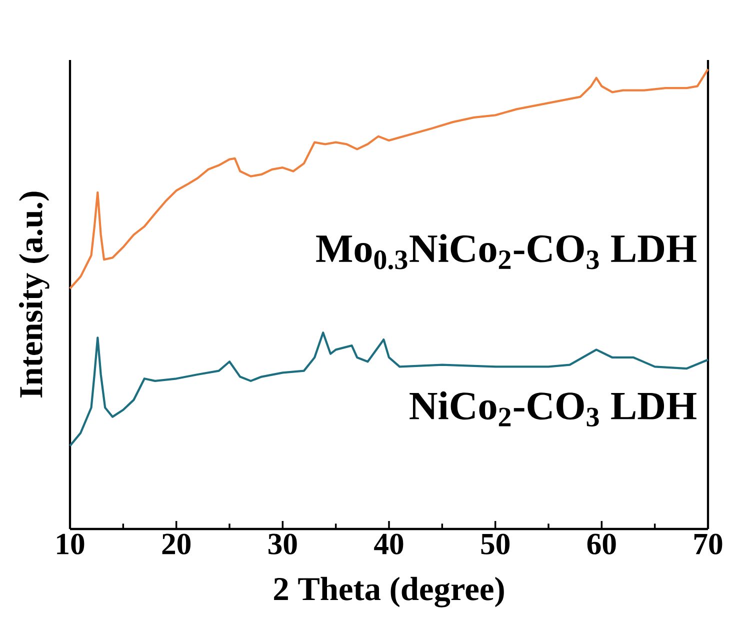 The width and height of the screenshot is (735, 639). I want to click on x-tick-label: 50, so click(495, 544).